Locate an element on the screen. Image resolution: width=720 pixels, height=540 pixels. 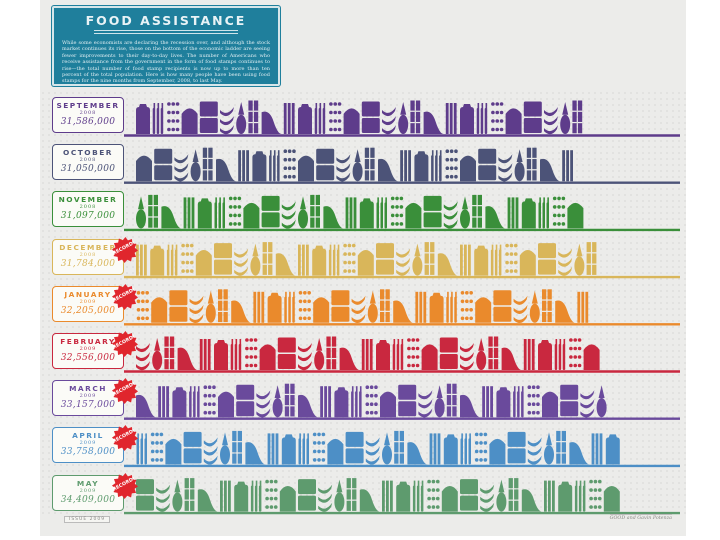
month-value: 31,097,000 is located at coordinates (88, 216).